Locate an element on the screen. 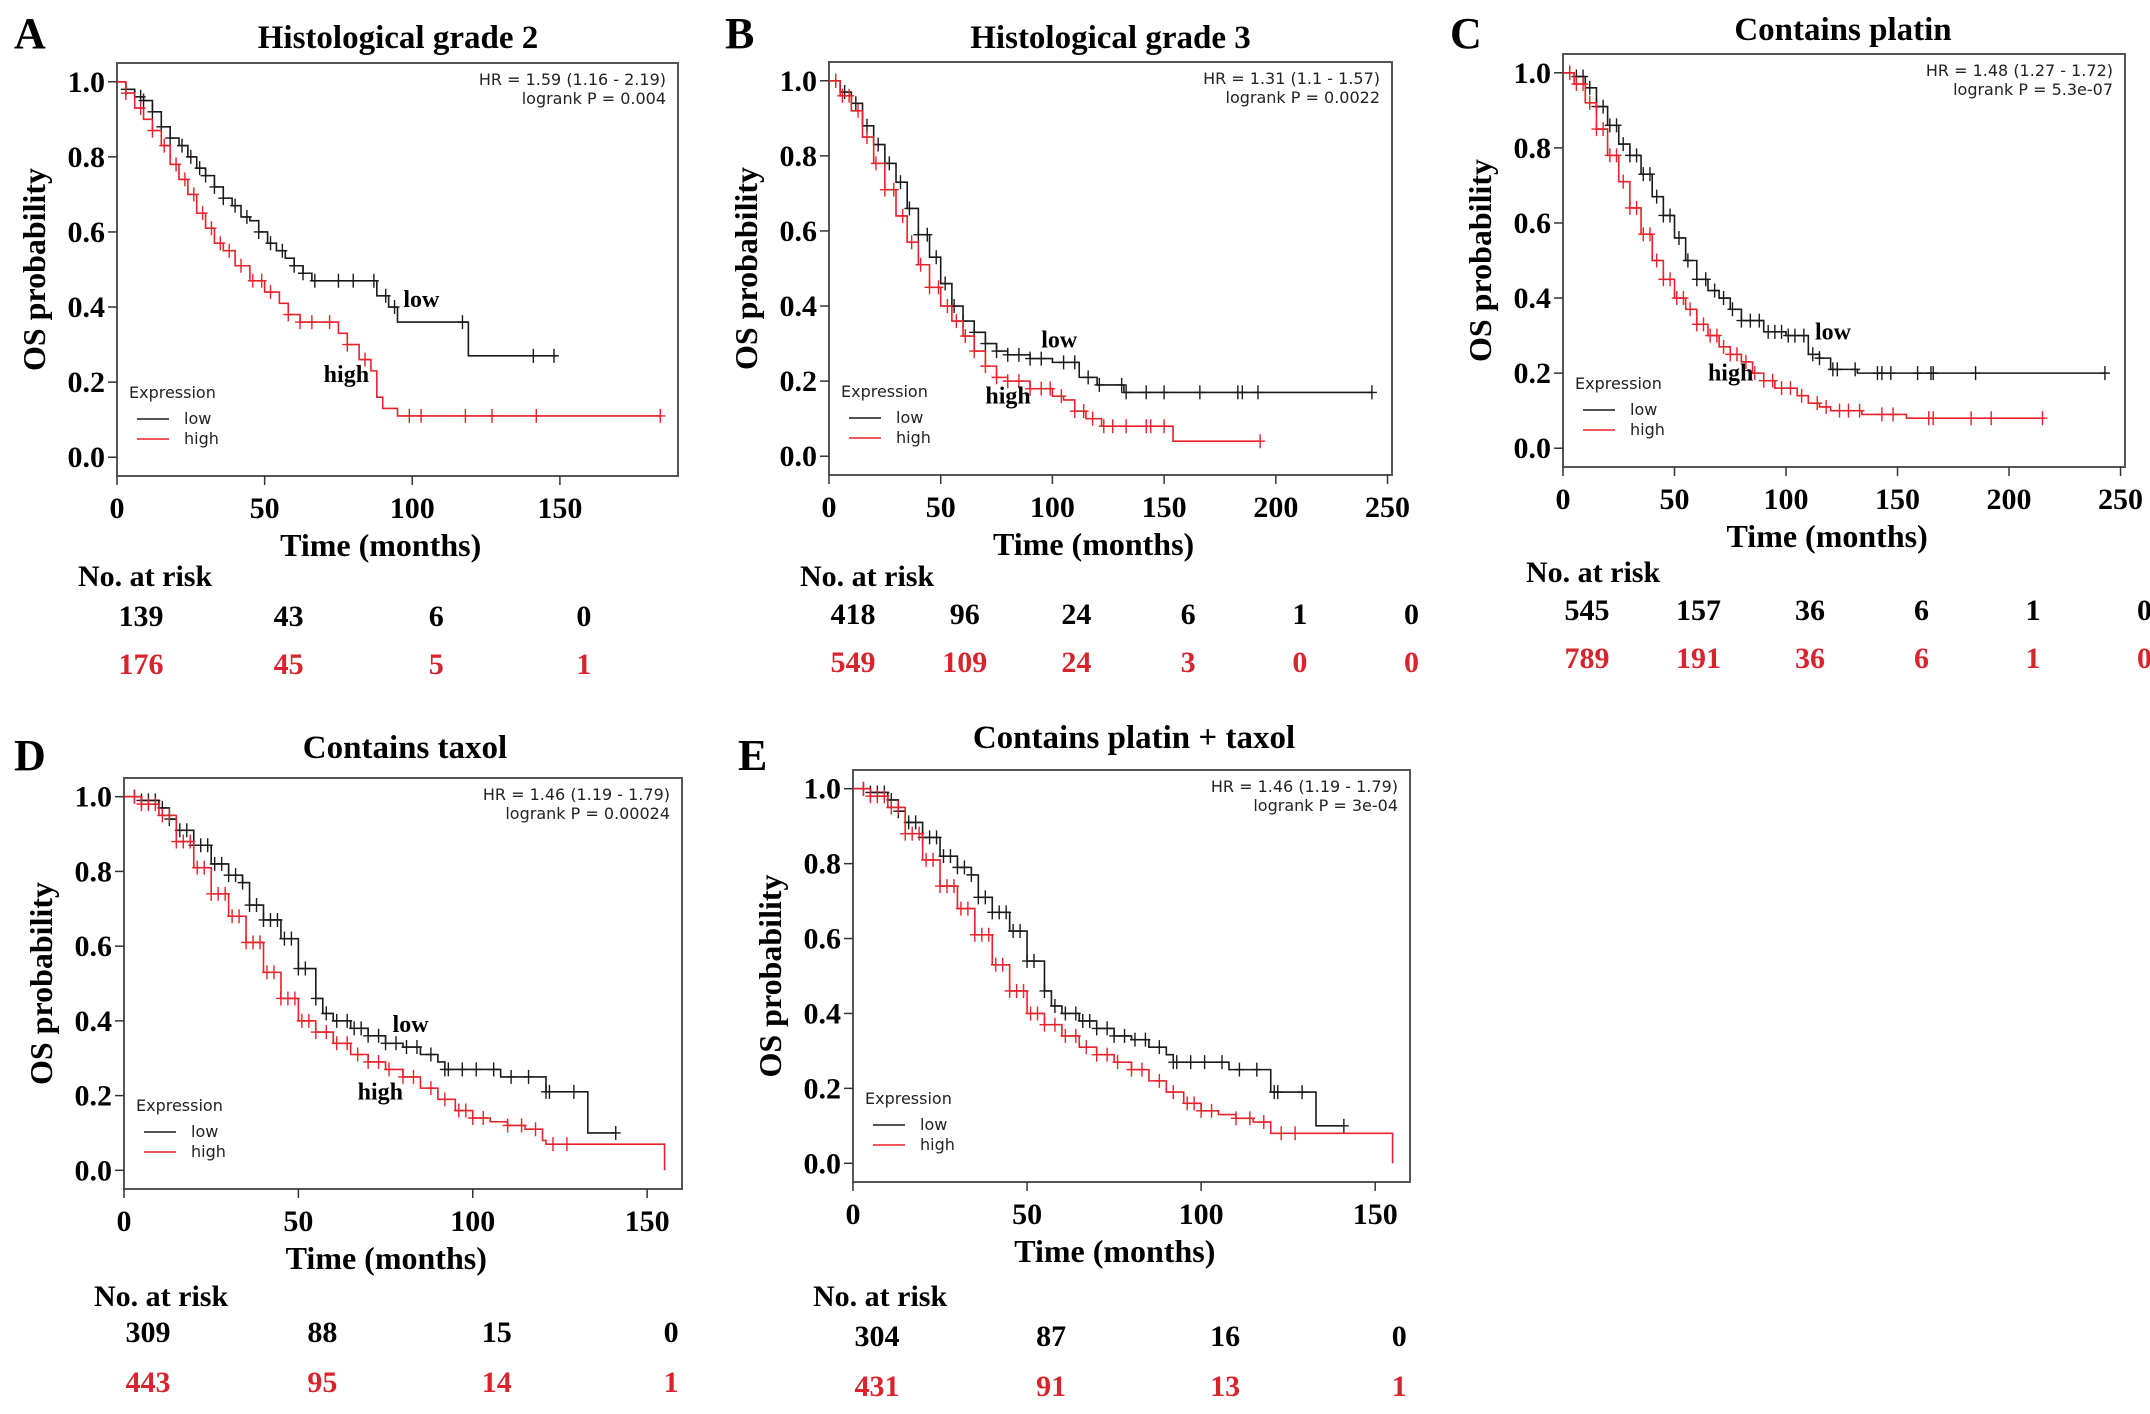 This screenshot has width=2150, height=1414. risk-count-low: 157 is located at coordinates (1698, 610).